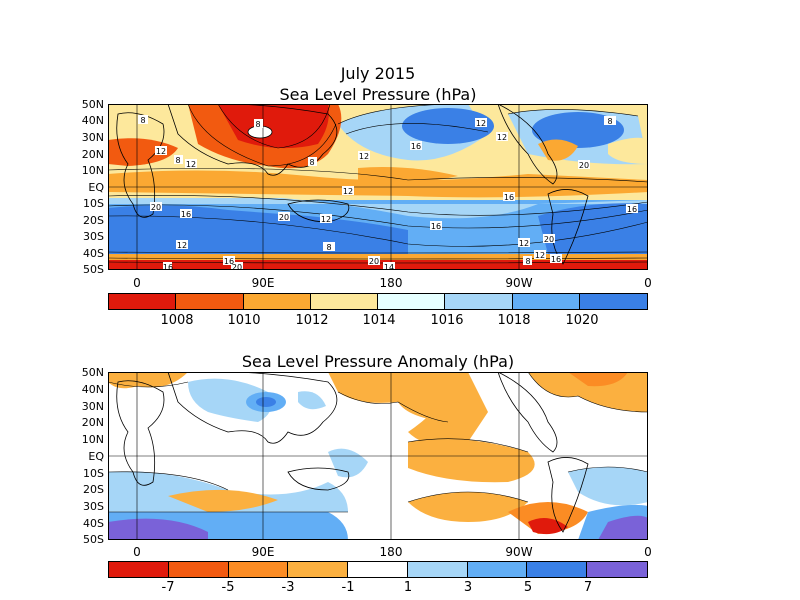 This screenshot has height=600, width=800. I want to click on lon-label: 180, so click(391, 552).